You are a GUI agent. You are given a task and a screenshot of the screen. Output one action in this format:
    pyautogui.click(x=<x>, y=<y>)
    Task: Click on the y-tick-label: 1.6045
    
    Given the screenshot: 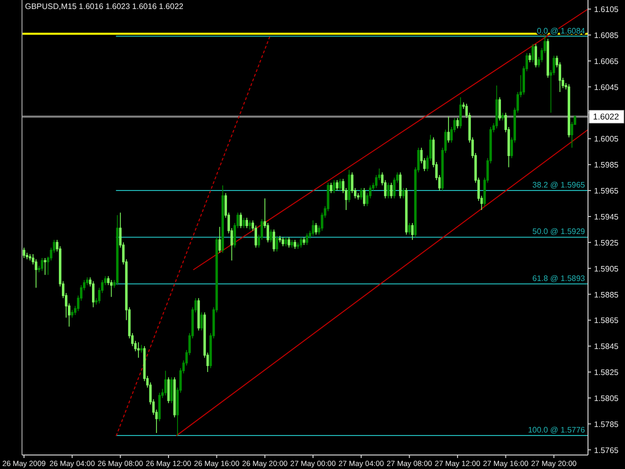 What is the action you would take?
    pyautogui.click(x=607, y=87)
    